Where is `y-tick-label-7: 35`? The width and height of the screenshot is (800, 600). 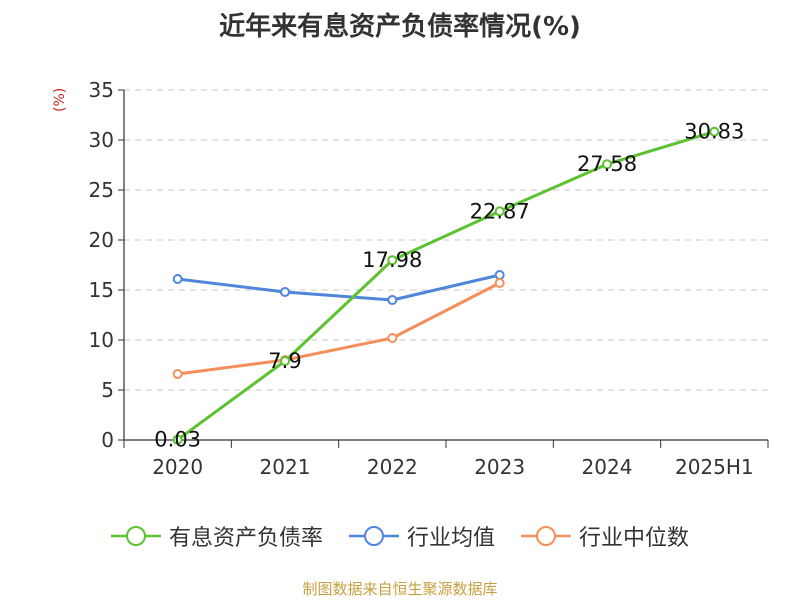
y-tick-label-7: 35 is located at coordinates (101, 90).